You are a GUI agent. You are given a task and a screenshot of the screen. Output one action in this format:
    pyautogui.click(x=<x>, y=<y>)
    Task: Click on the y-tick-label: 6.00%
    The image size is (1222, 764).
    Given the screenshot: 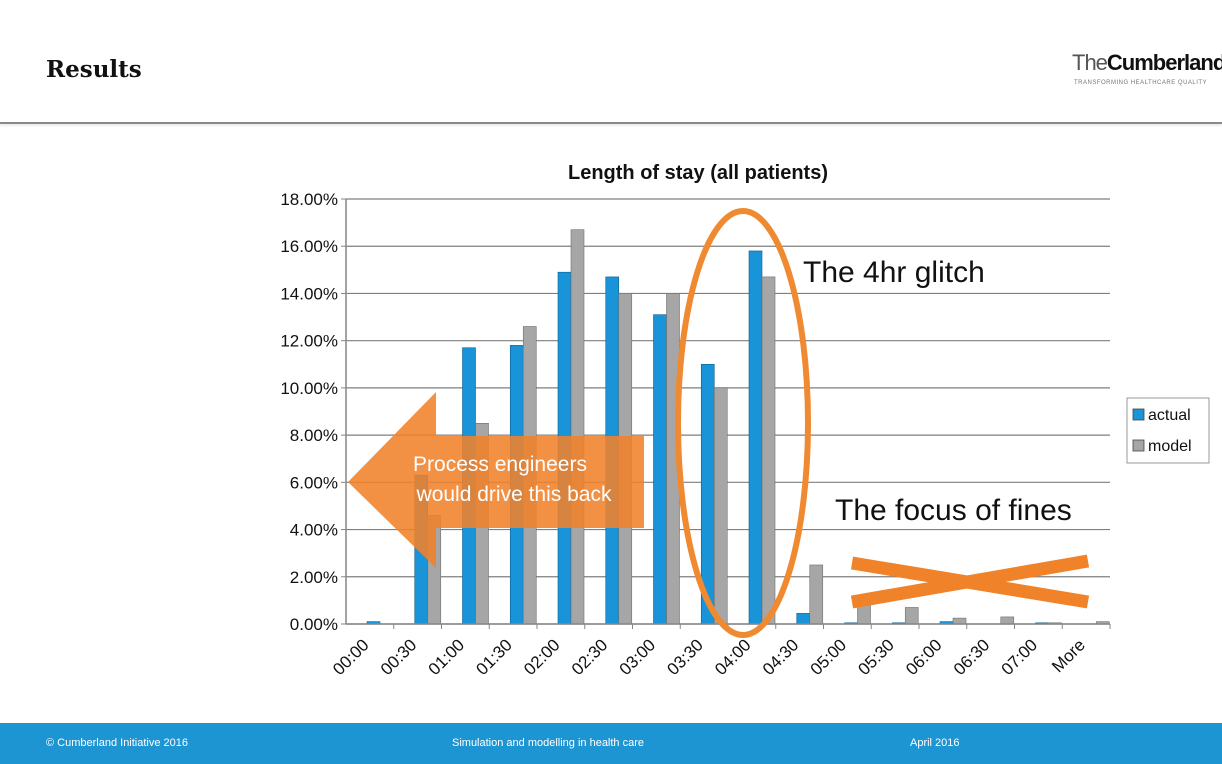 What is the action you would take?
    pyautogui.click(x=314, y=482)
    